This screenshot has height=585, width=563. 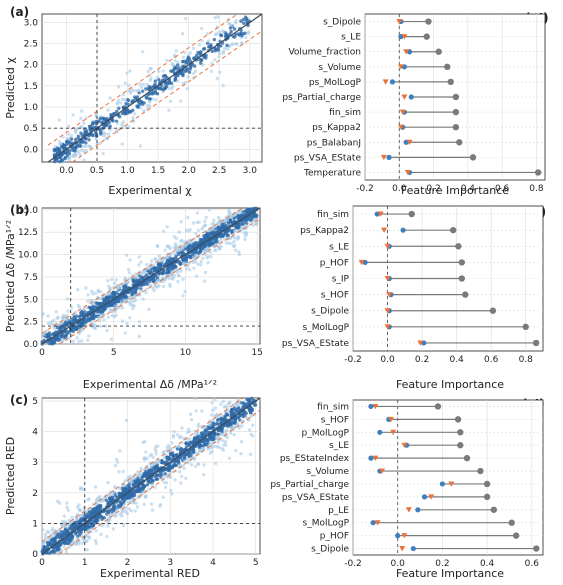 What do you see at coordinates (35, 555) in the screenshot?
I see `y-tick-label: 0` at bounding box center [35, 555].